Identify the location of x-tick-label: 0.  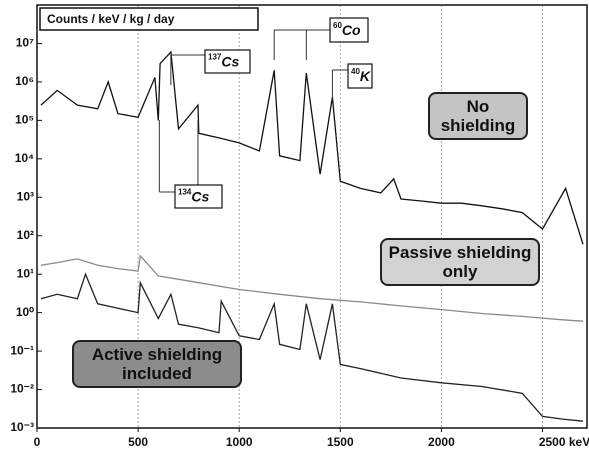
(37, 442).